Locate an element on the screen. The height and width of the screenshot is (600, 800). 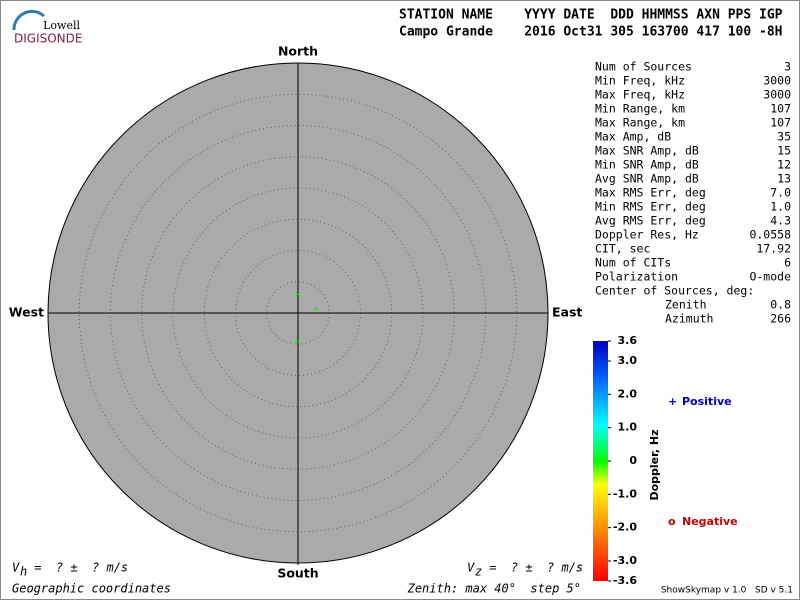
stat-label: Avg SNR Amp, dB is located at coordinates (647, 179).